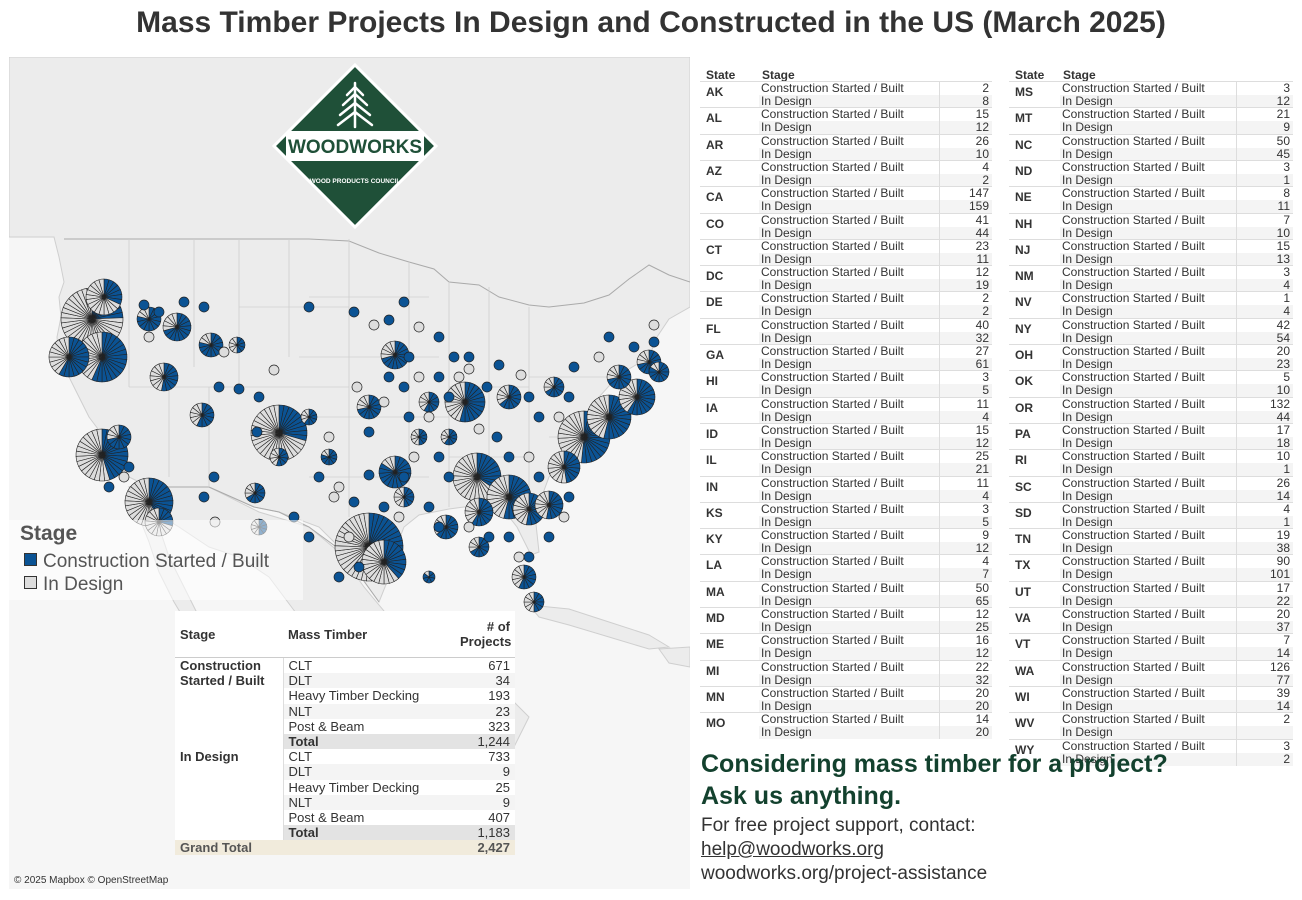  Describe the element at coordinates (792, 849) in the screenshot. I see `contact-email-link: help@woodworks.org` at that location.